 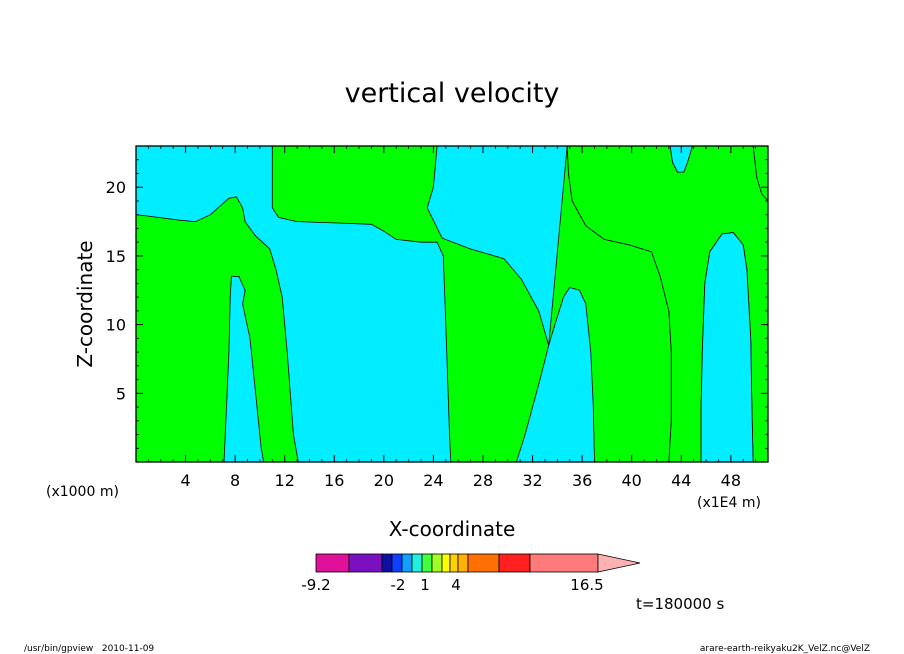 I want to click on x-tick-label: 4, so click(x=185, y=480).